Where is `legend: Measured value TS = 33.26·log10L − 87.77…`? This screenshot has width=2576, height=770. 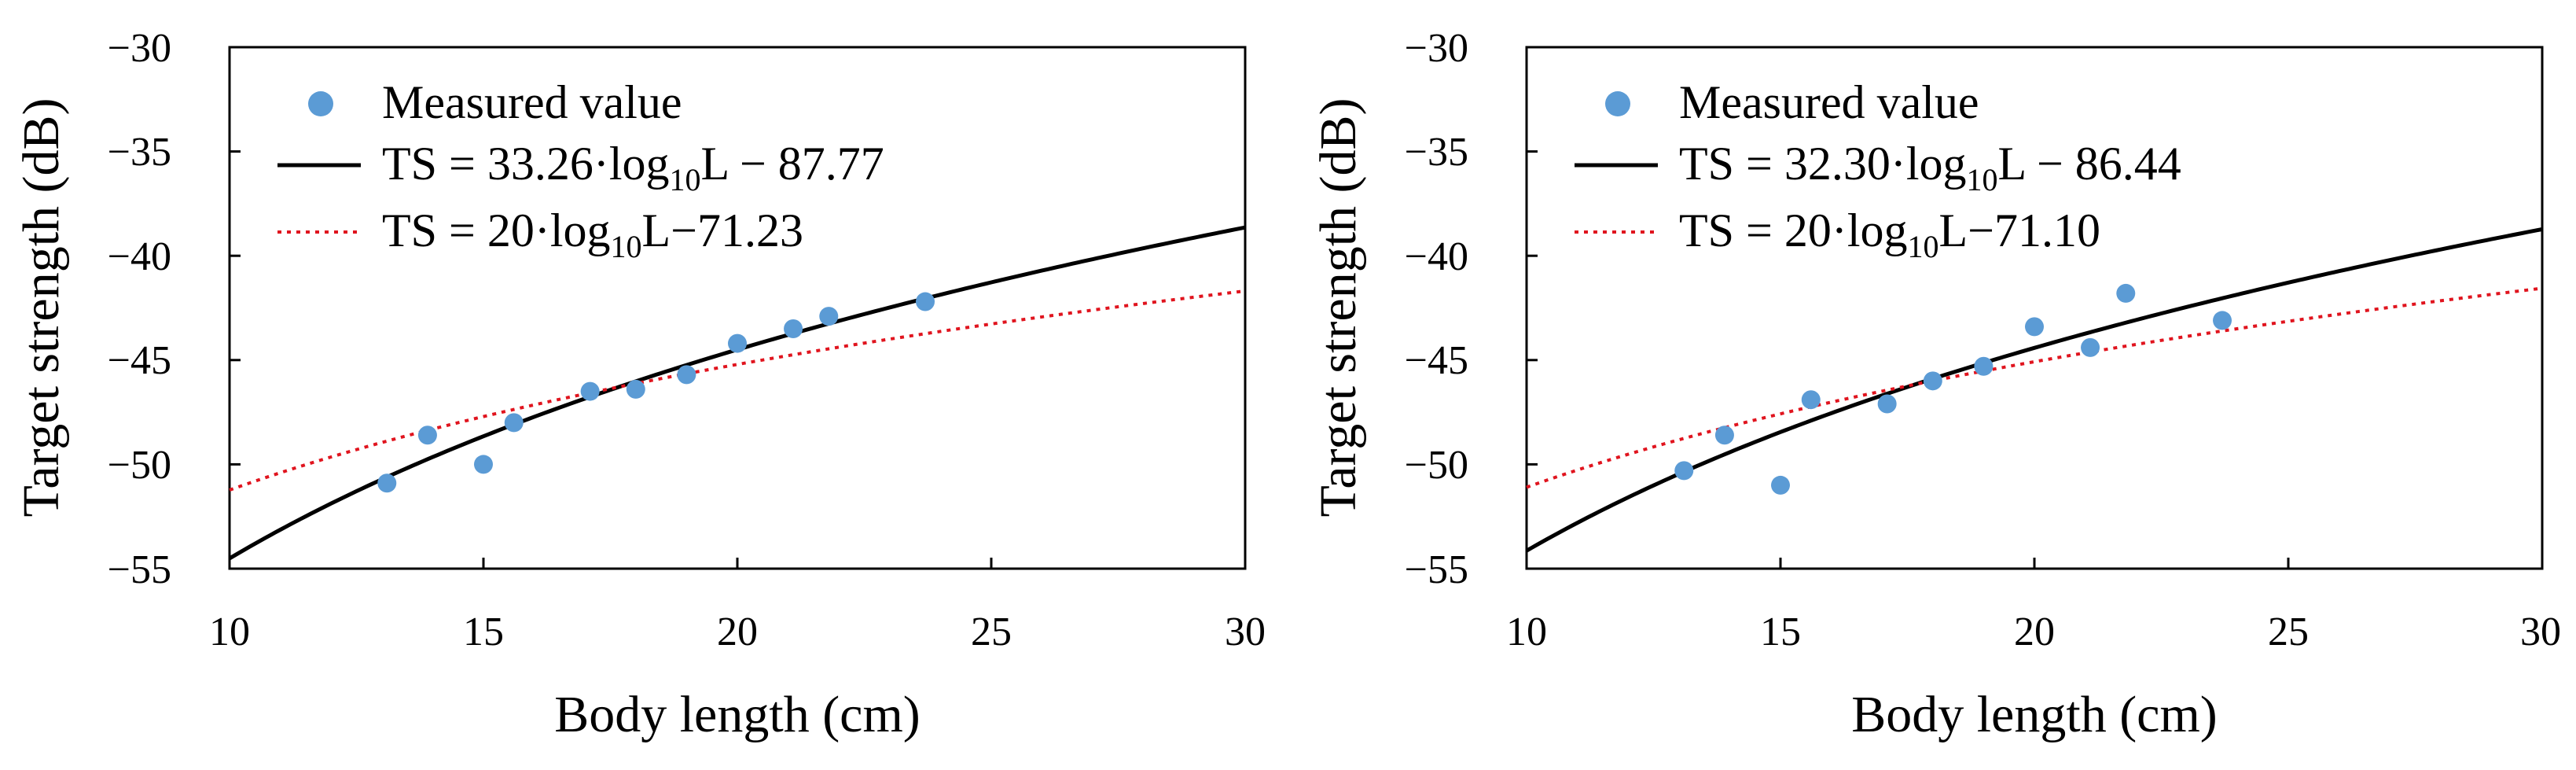
legend: Measured value TS = 33.26·log10L − 87.77… is located at coordinates (580, 170).